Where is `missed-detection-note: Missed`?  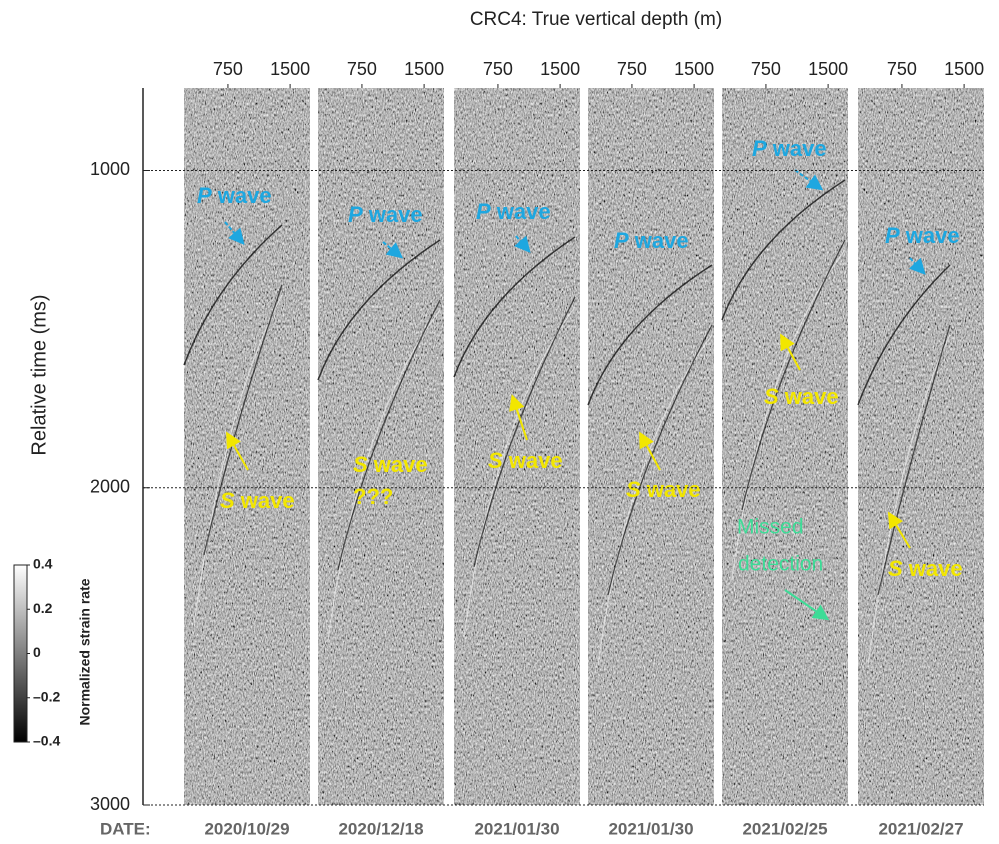
missed-detection-note: Missed is located at coordinates (770, 527).